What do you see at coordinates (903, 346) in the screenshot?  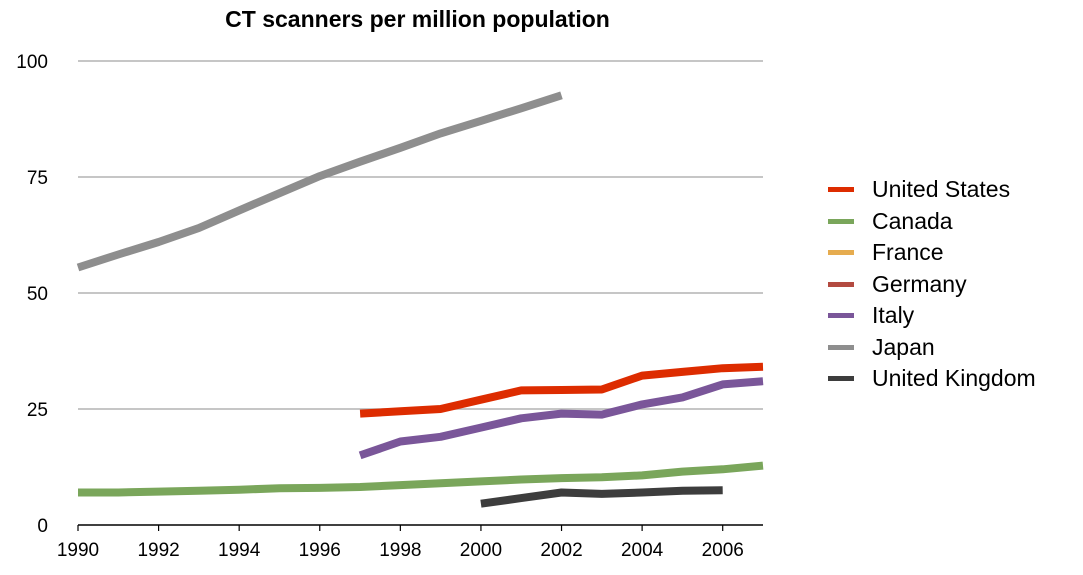 I see `legend-label: Japan` at bounding box center [903, 346].